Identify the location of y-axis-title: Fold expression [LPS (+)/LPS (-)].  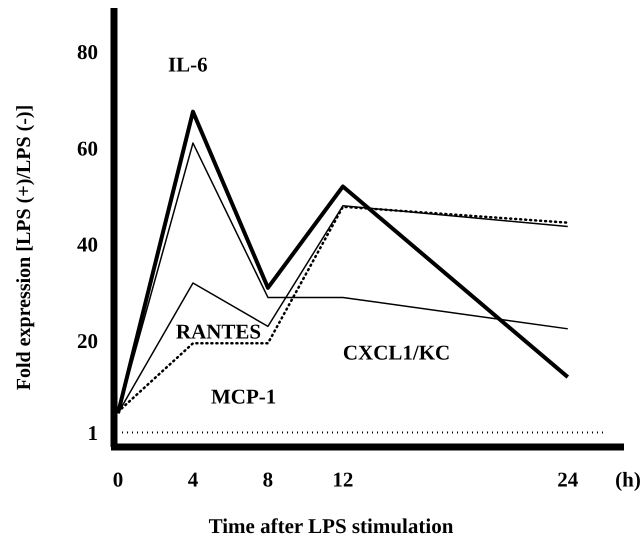
(24, 247).